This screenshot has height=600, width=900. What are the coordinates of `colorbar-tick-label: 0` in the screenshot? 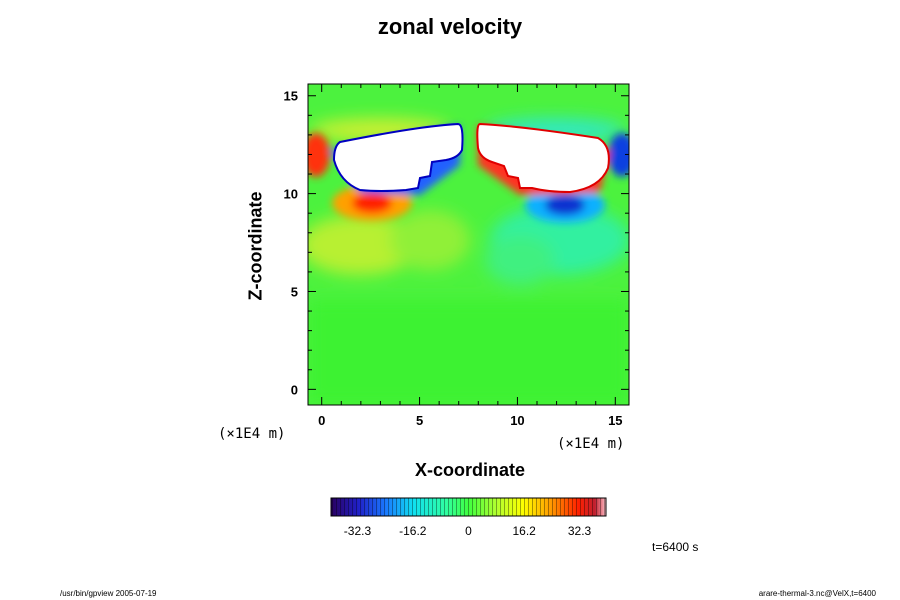 It's located at (468, 531).